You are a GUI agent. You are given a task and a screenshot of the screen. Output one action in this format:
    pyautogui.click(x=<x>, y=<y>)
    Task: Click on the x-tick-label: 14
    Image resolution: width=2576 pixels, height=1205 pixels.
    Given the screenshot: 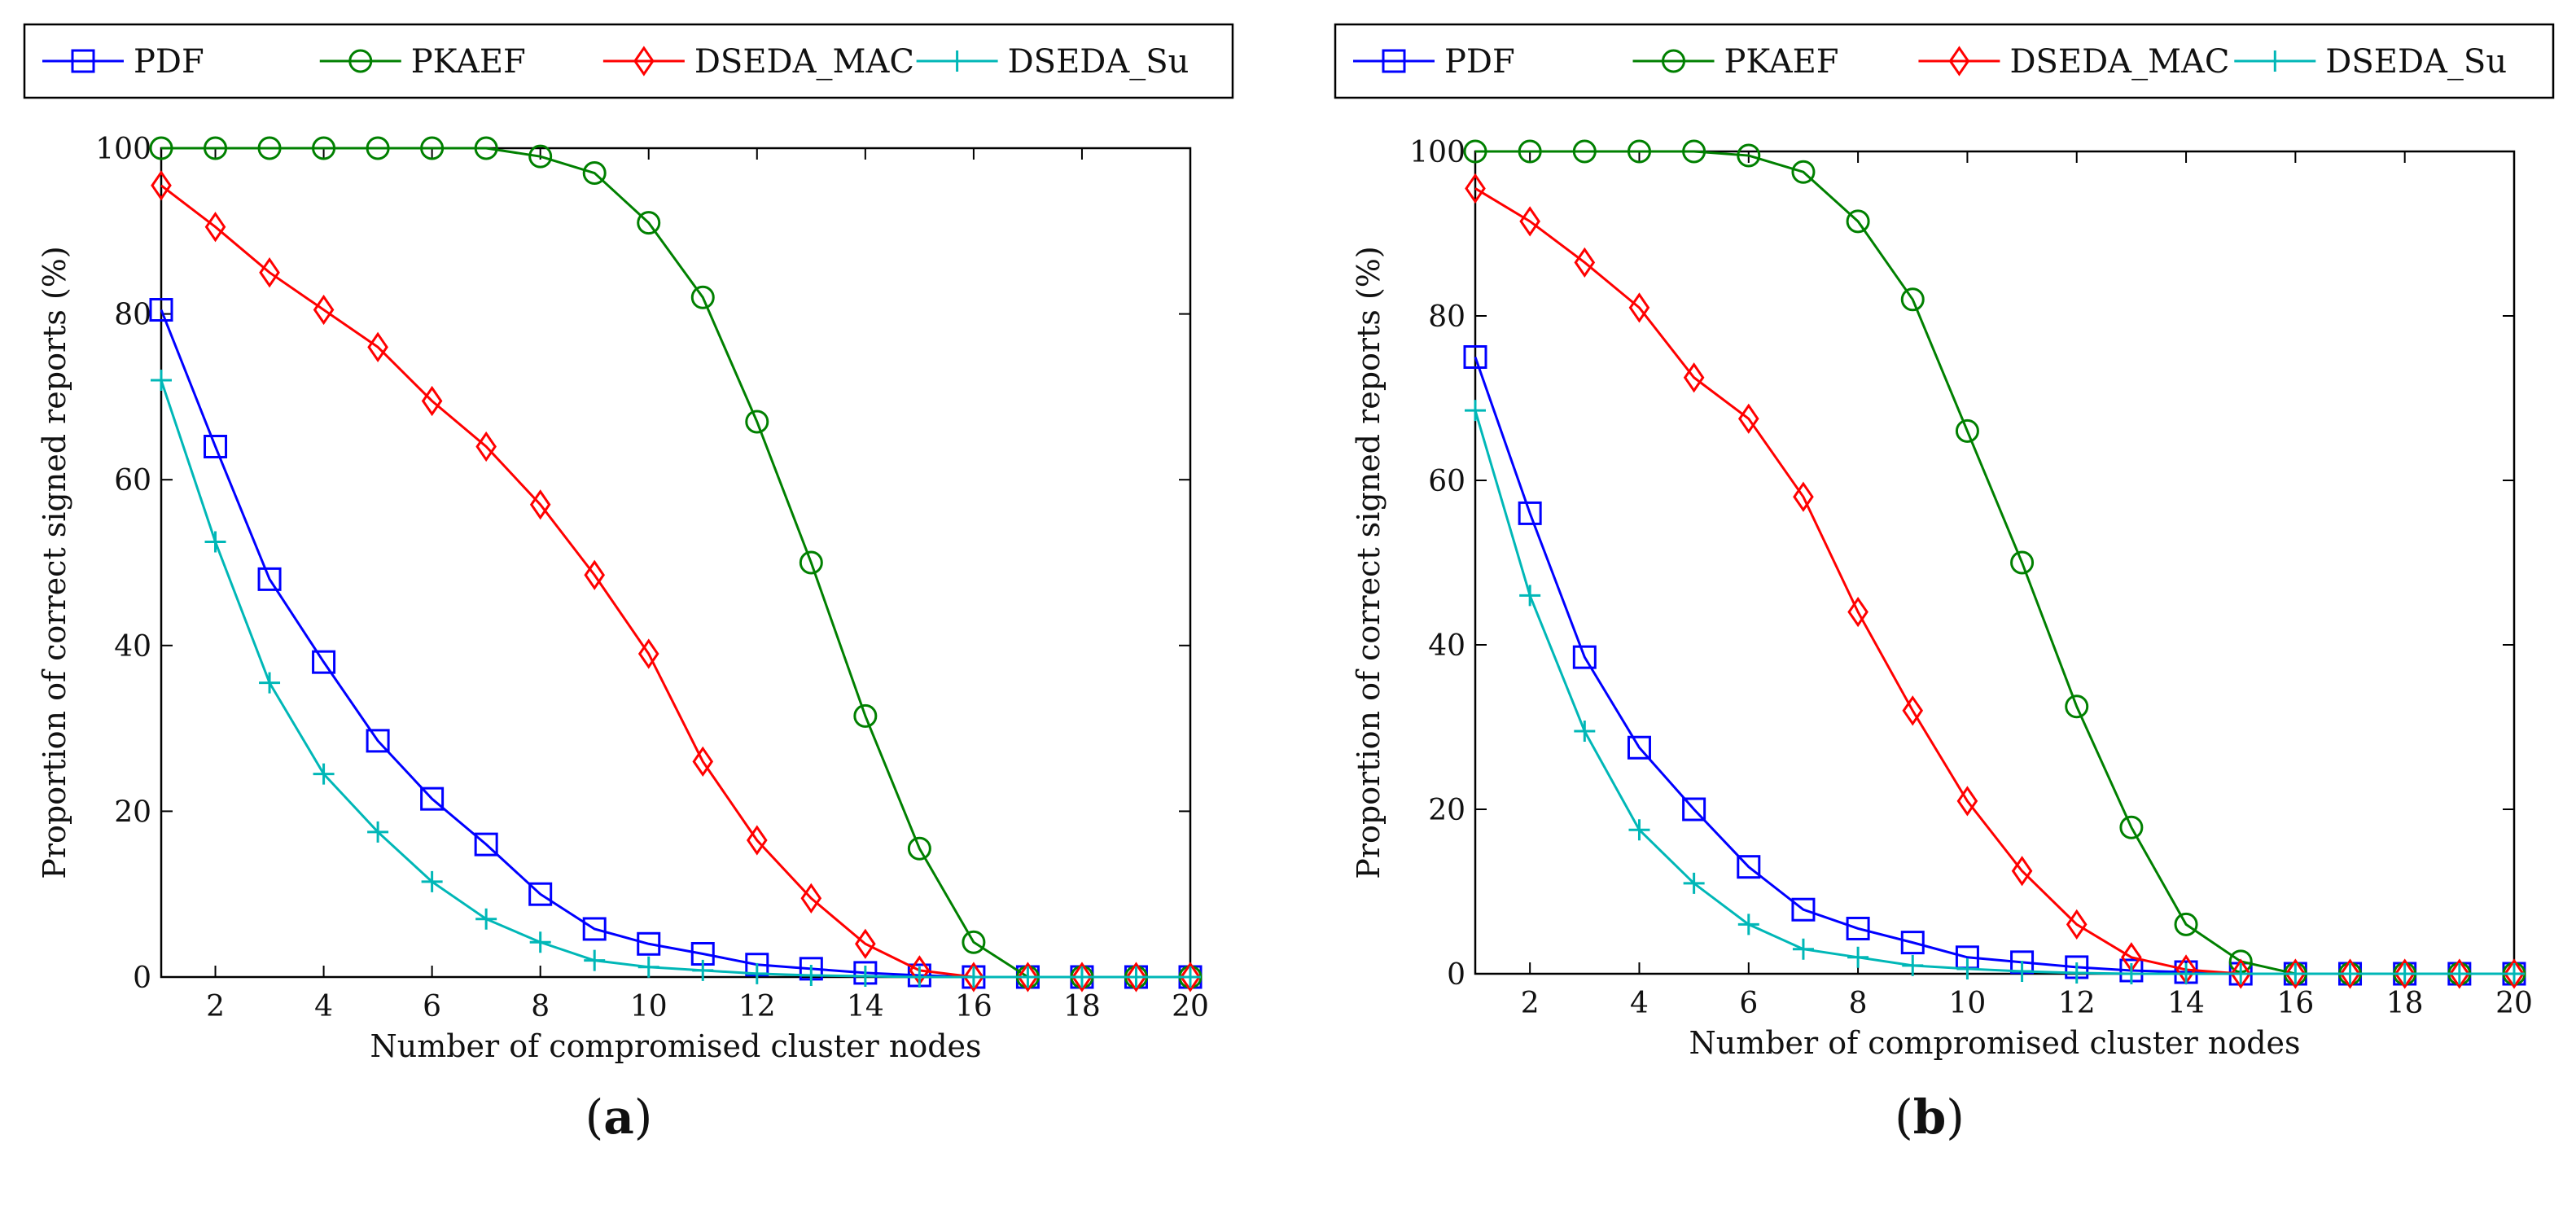 What is the action you would take?
    pyautogui.click(x=865, y=1007)
    